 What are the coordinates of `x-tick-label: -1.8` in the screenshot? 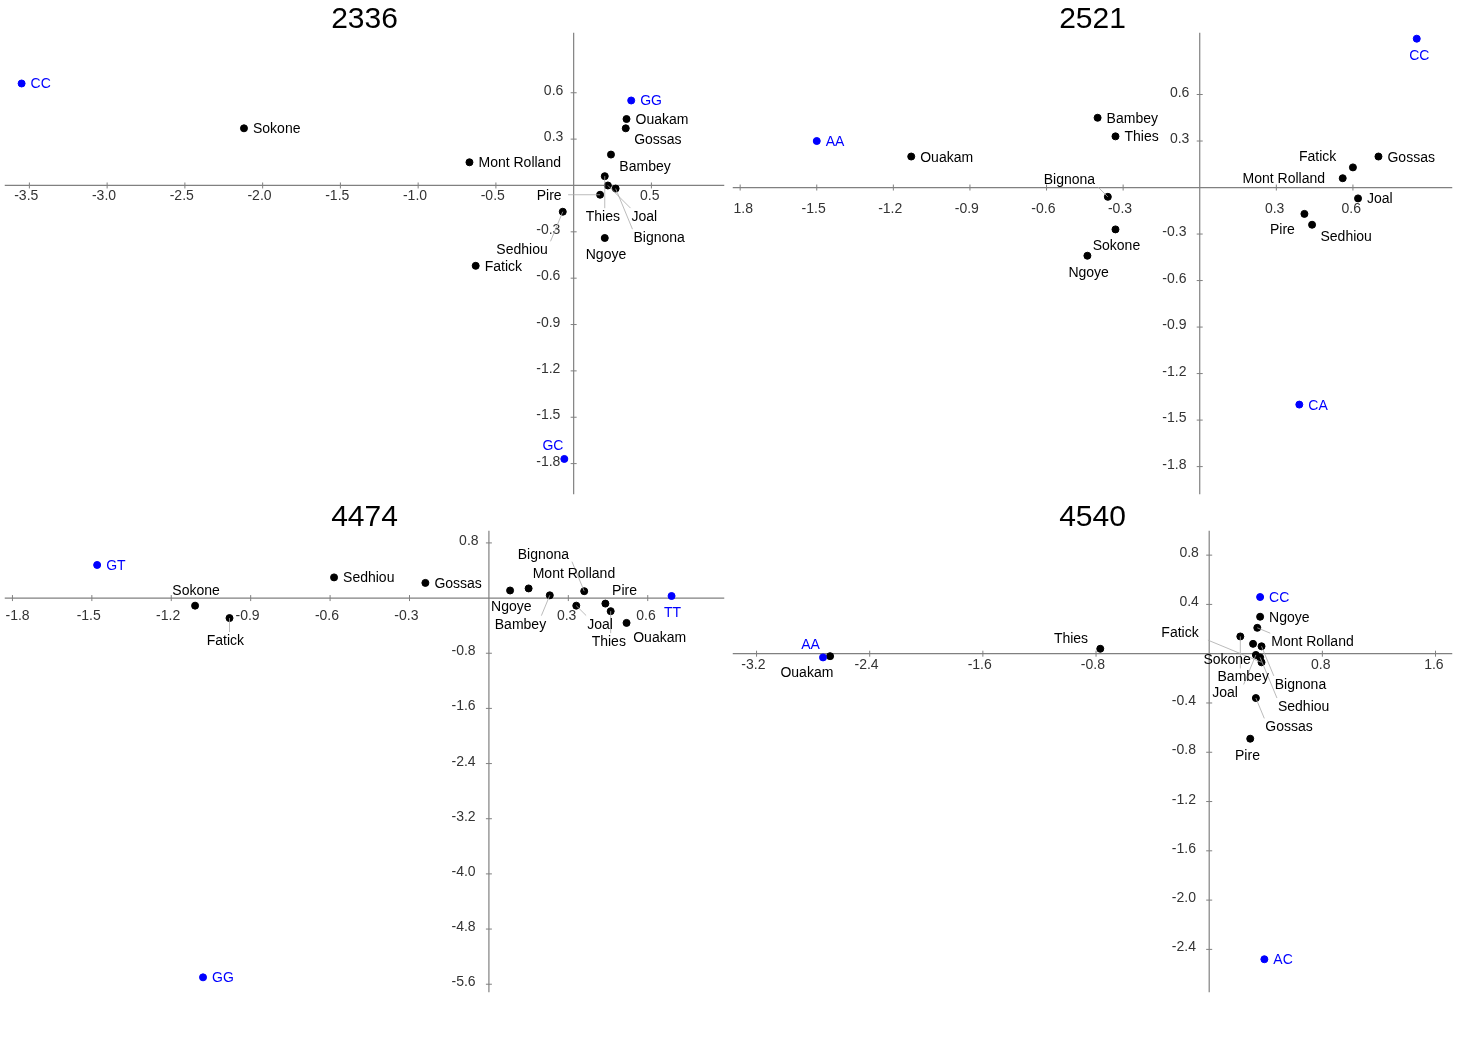 It's located at (17, 615).